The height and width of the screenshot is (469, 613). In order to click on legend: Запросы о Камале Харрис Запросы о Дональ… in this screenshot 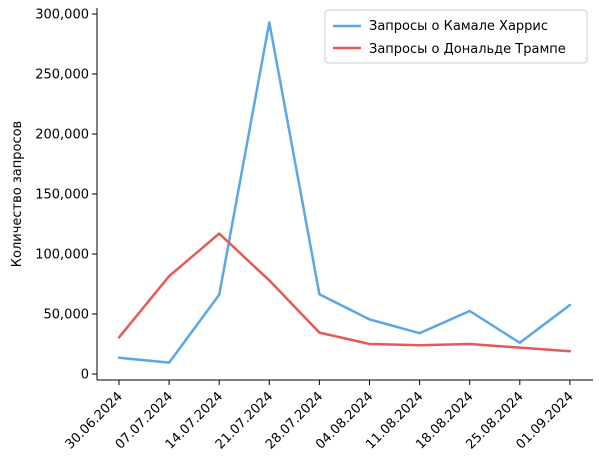, I will do `click(456, 36)`.